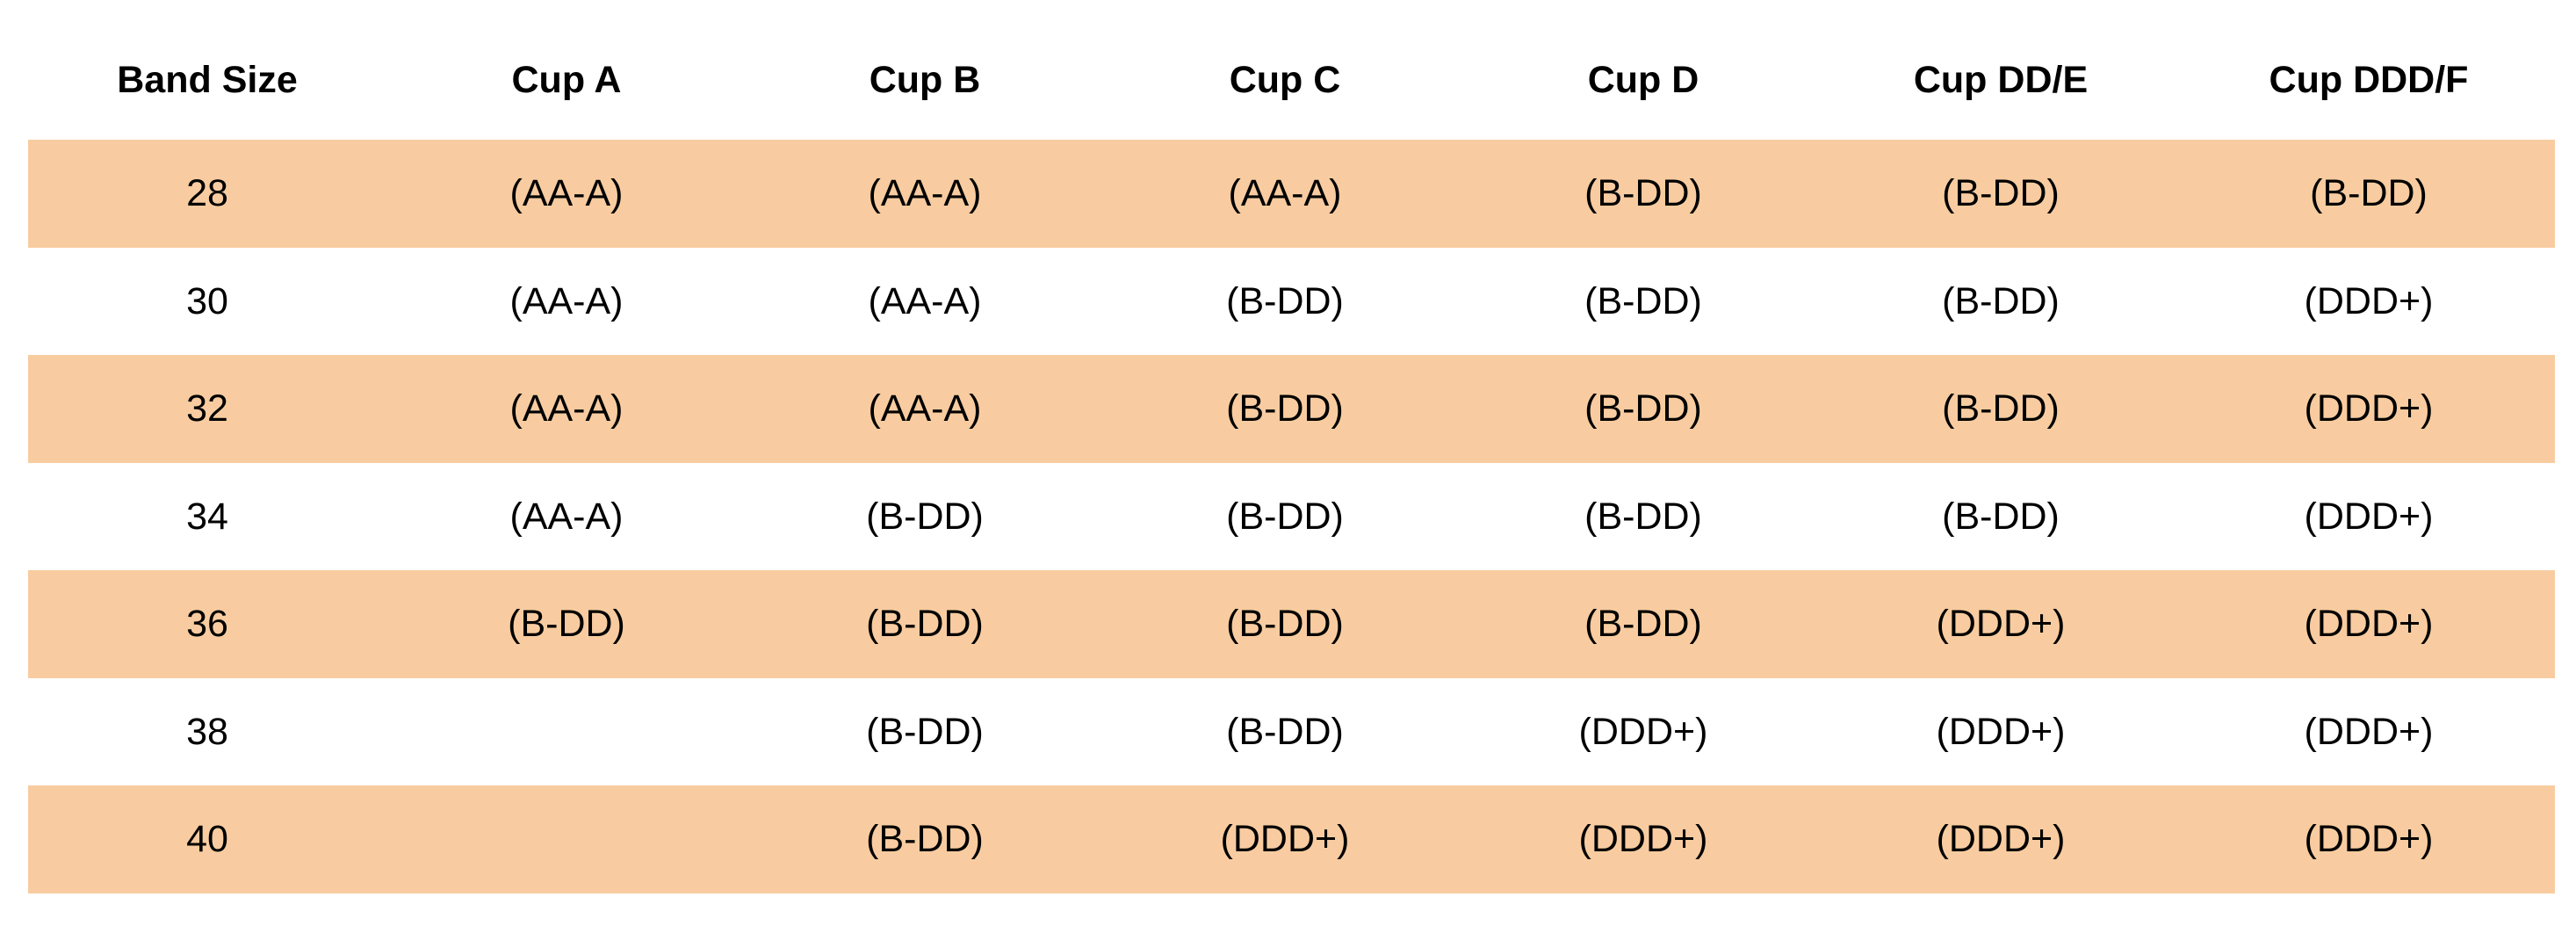 Image resolution: width=2576 pixels, height=926 pixels. I want to click on cell: 38, so click(207, 731).